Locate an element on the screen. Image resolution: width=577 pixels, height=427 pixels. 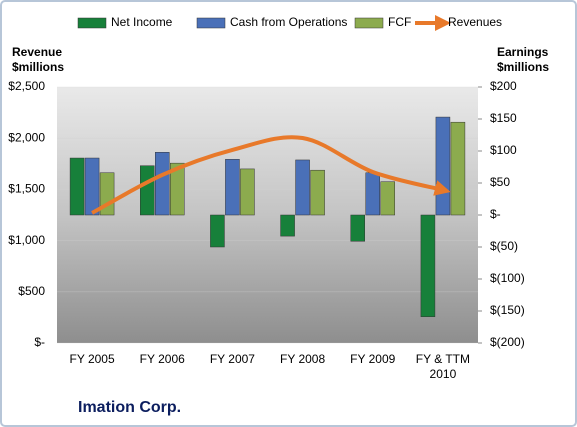
y2-tick-label: $(50) is located at coordinates (504, 246).